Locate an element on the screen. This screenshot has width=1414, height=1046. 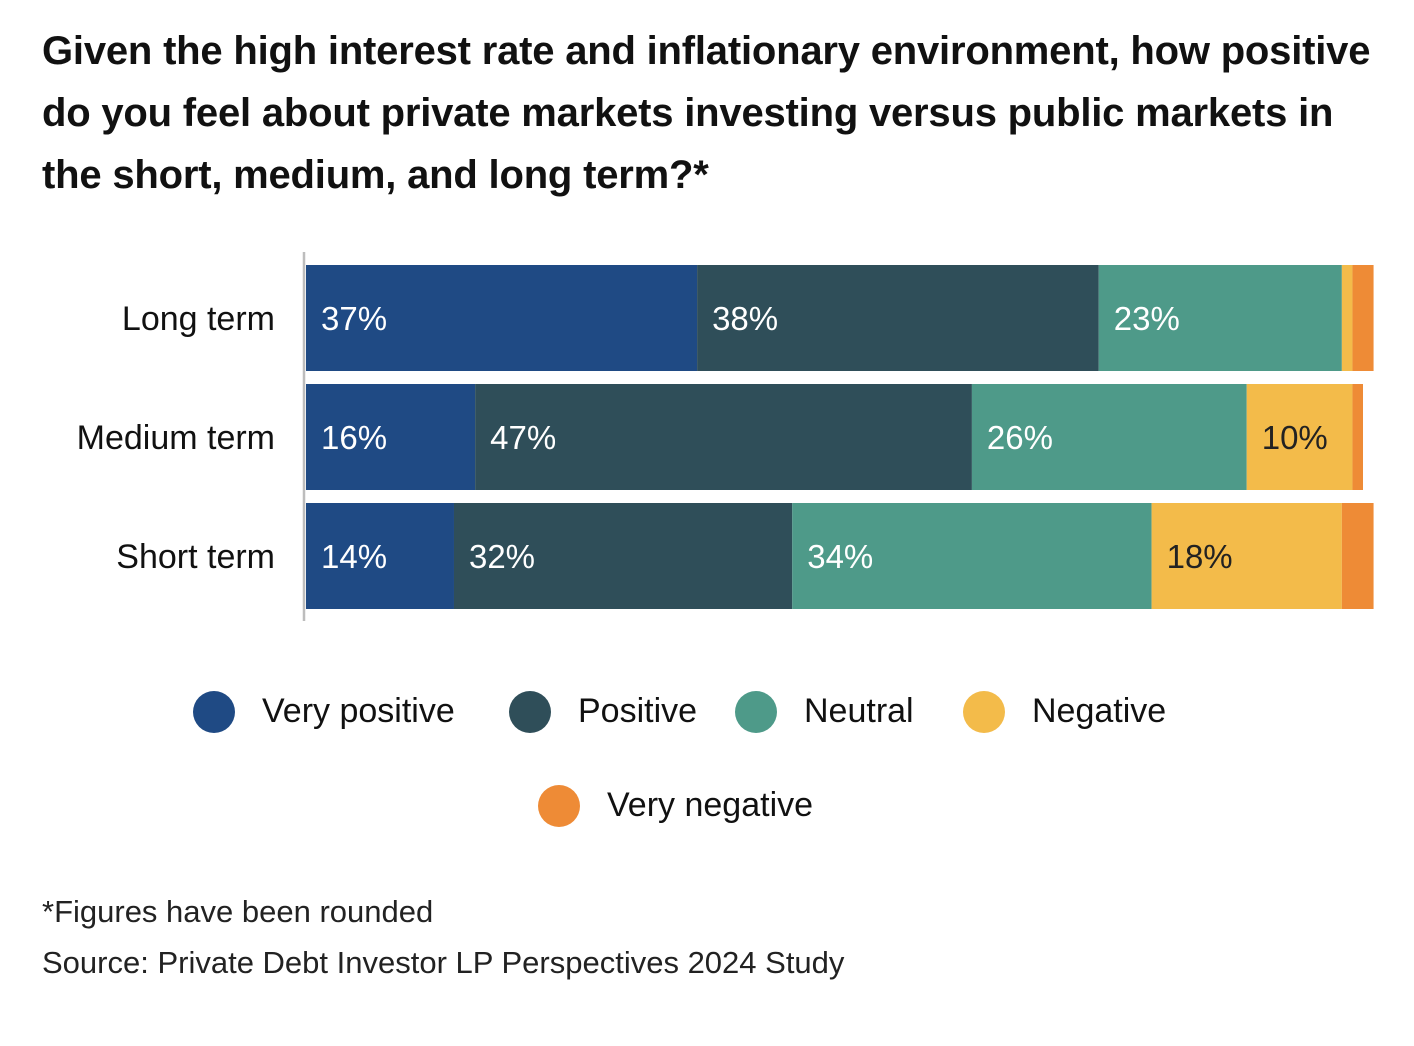
footnote-rounded: *Figures have been rounded is located at coordinates (238, 911).